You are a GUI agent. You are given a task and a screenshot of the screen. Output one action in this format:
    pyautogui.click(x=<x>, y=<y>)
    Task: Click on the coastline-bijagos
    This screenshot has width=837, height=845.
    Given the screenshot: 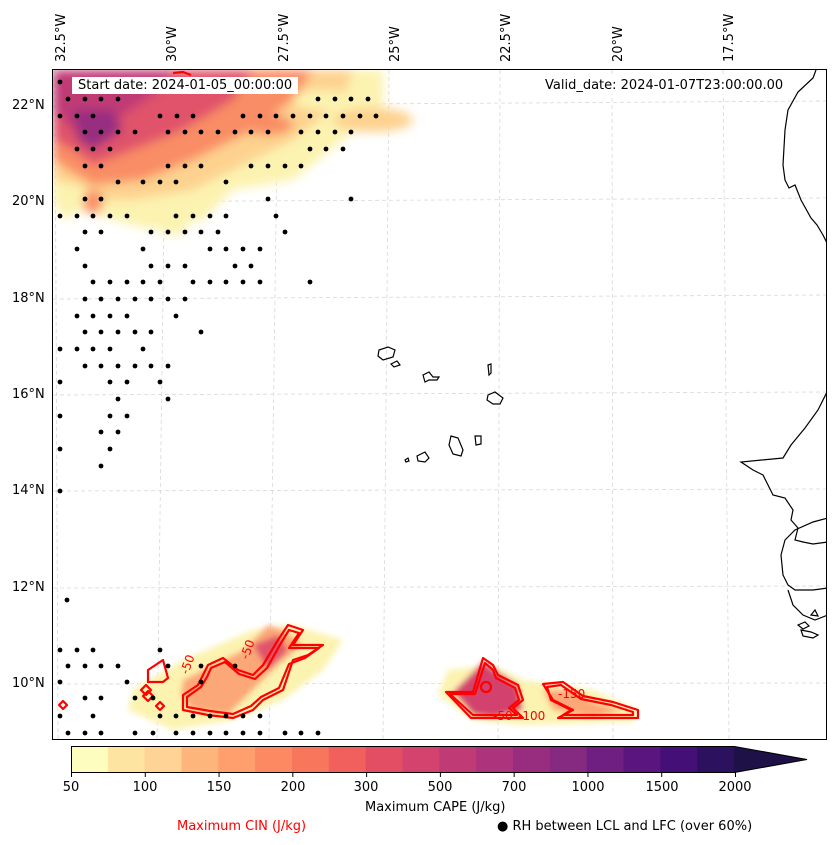 What is the action you would take?
    pyautogui.click(x=808, y=623)
    